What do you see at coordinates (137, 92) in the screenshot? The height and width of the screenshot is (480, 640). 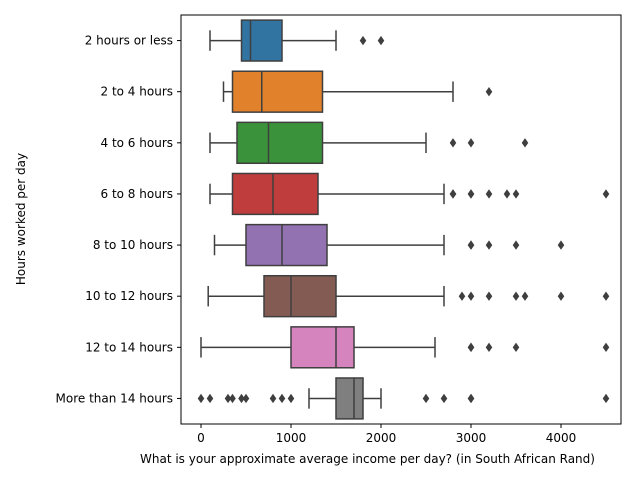 I see `y-tick-label: 2 to 4 hours` at bounding box center [137, 92].